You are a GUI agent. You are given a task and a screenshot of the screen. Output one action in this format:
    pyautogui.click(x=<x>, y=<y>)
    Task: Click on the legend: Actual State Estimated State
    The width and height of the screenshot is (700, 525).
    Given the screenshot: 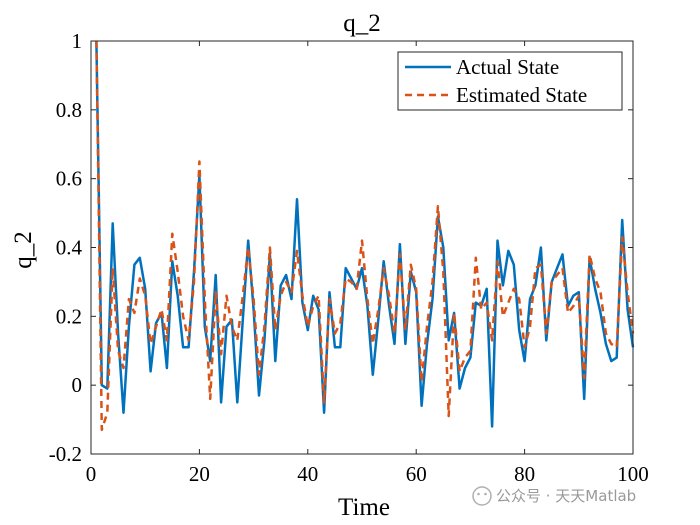 What is the action you would take?
    pyautogui.click(x=510, y=81)
    